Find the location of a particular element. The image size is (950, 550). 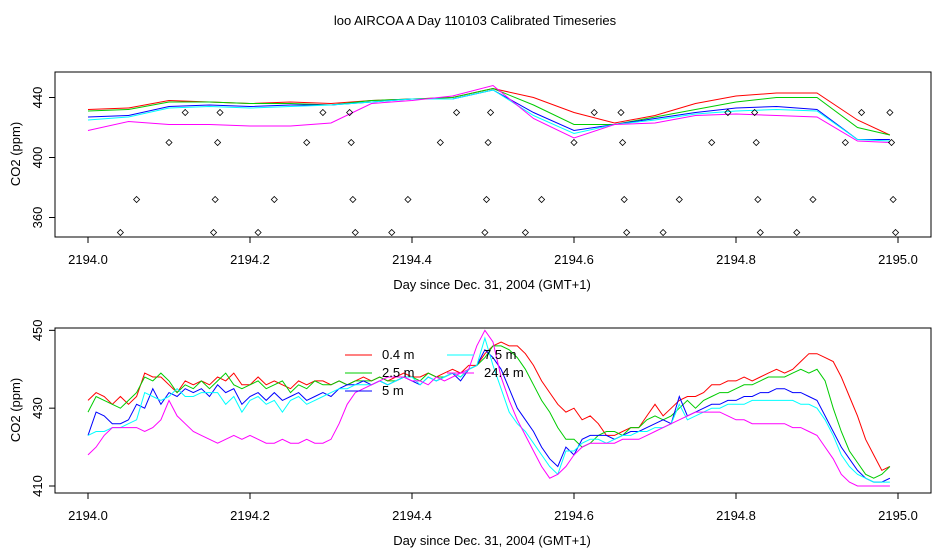

bottom-y-axis-label: CO2 (ppm) is located at coordinates (15, 410).